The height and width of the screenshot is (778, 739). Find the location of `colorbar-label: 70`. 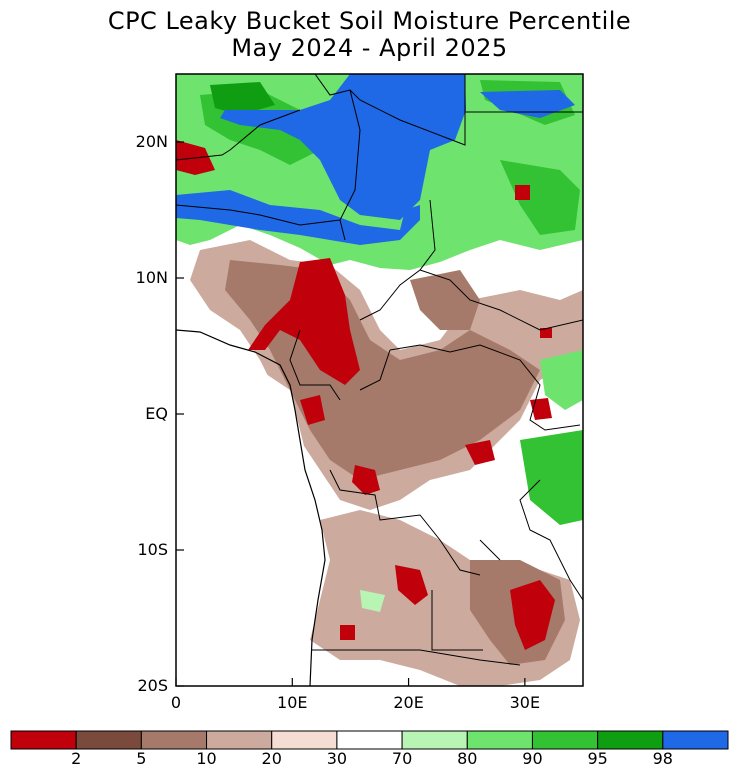

colorbar-label: 70 is located at coordinates (402, 758).